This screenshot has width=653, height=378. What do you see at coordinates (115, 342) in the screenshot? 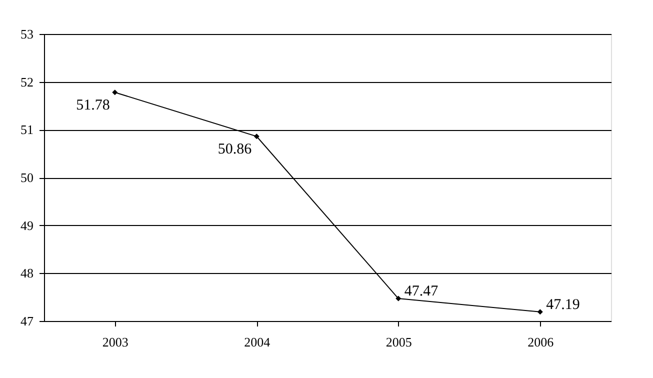
I see `x-tick-label: 2003` at bounding box center [115, 342].